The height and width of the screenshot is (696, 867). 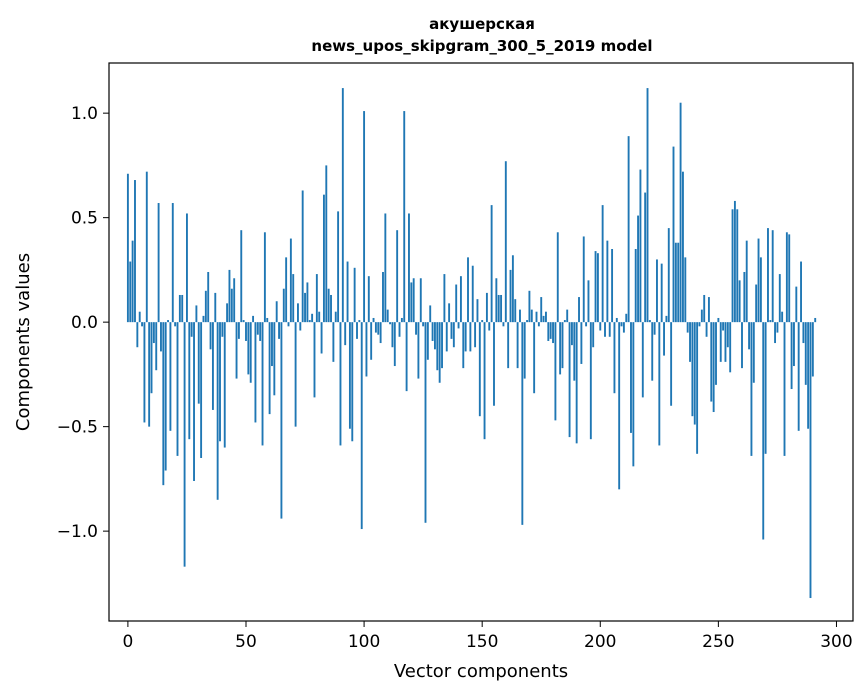 What do you see at coordinates (84, 219) in the screenshot?
I see `y-tick-label: 0.5` at bounding box center [84, 219].